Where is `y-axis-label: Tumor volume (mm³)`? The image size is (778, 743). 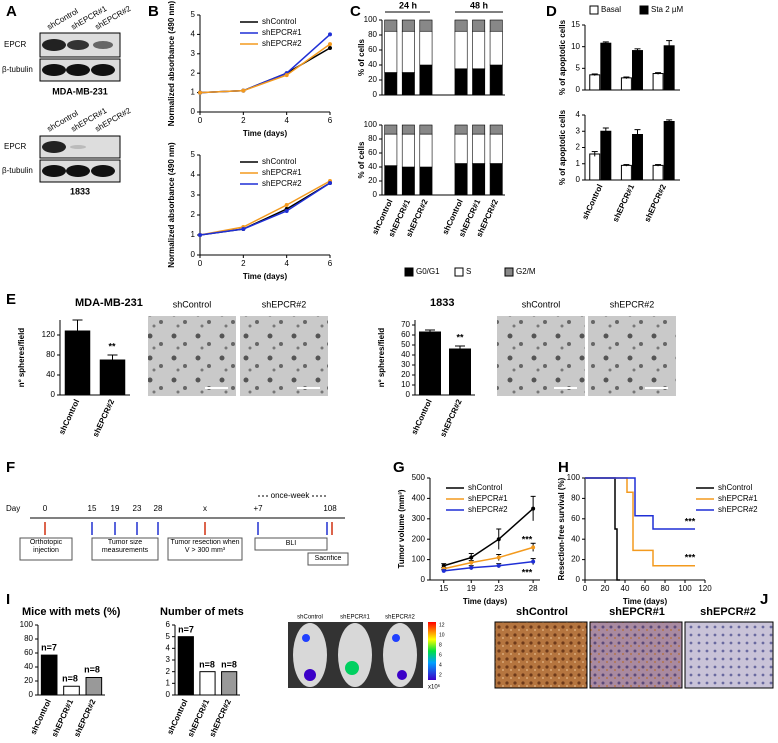 y-axis-label: Tumor volume (mm³) is located at coordinates (401, 528).